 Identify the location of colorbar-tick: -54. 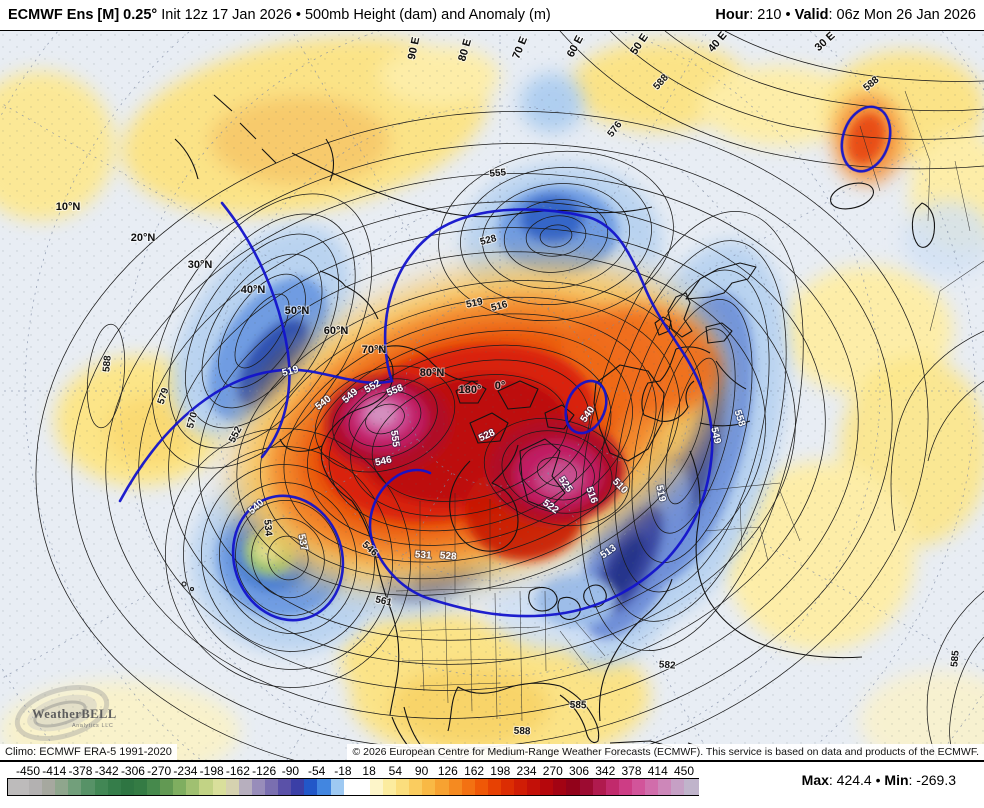
(316, 771).